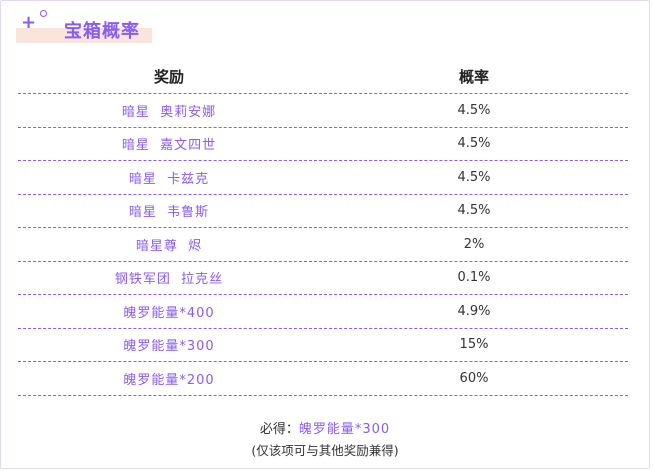  What do you see at coordinates (473, 77) in the screenshot?
I see `column-header-probability: 概率` at bounding box center [473, 77].